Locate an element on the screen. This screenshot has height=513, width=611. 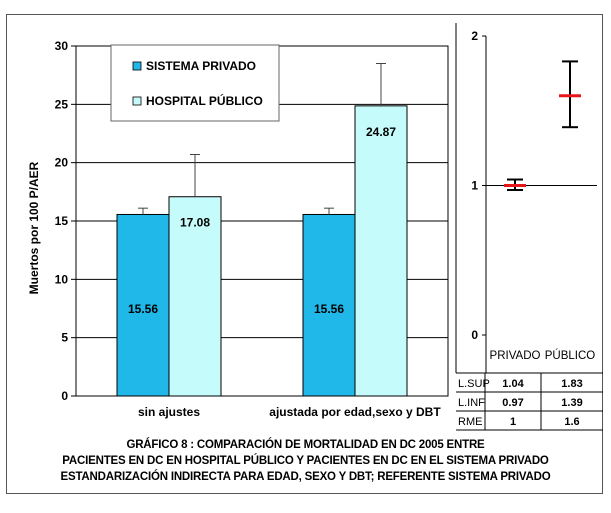
y-tick-label: 1 is located at coordinates (474, 186).